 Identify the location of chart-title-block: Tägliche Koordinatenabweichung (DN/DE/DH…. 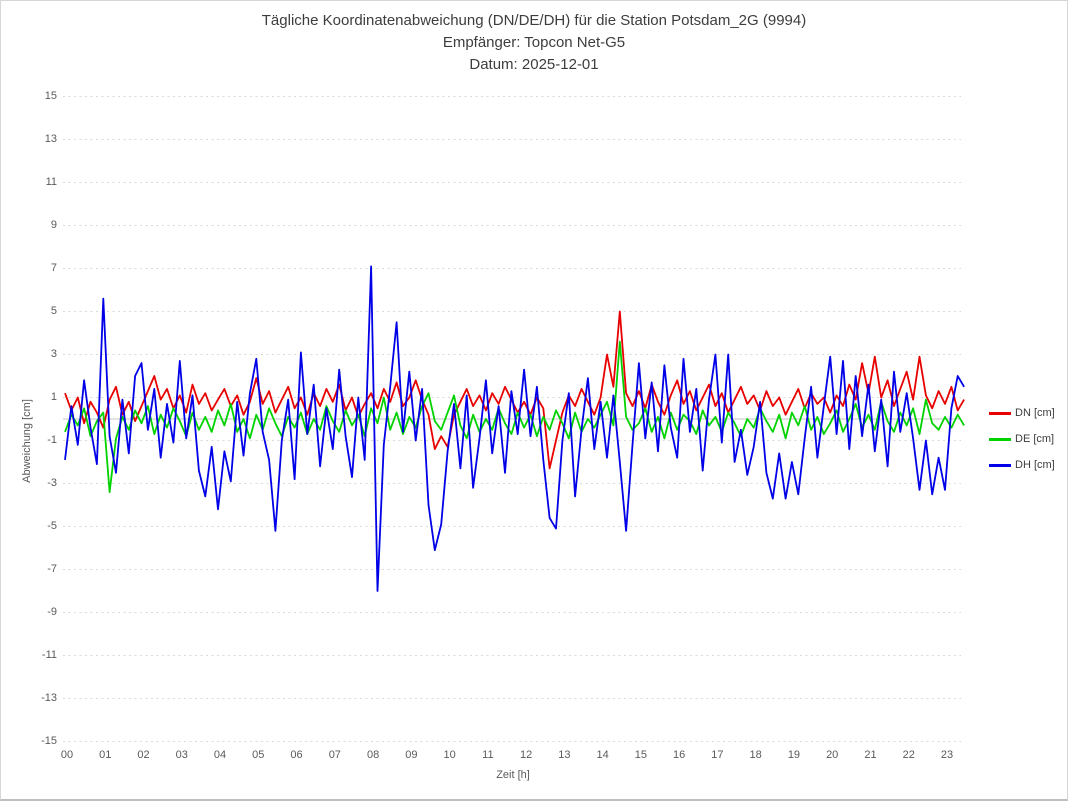
(534, 43).